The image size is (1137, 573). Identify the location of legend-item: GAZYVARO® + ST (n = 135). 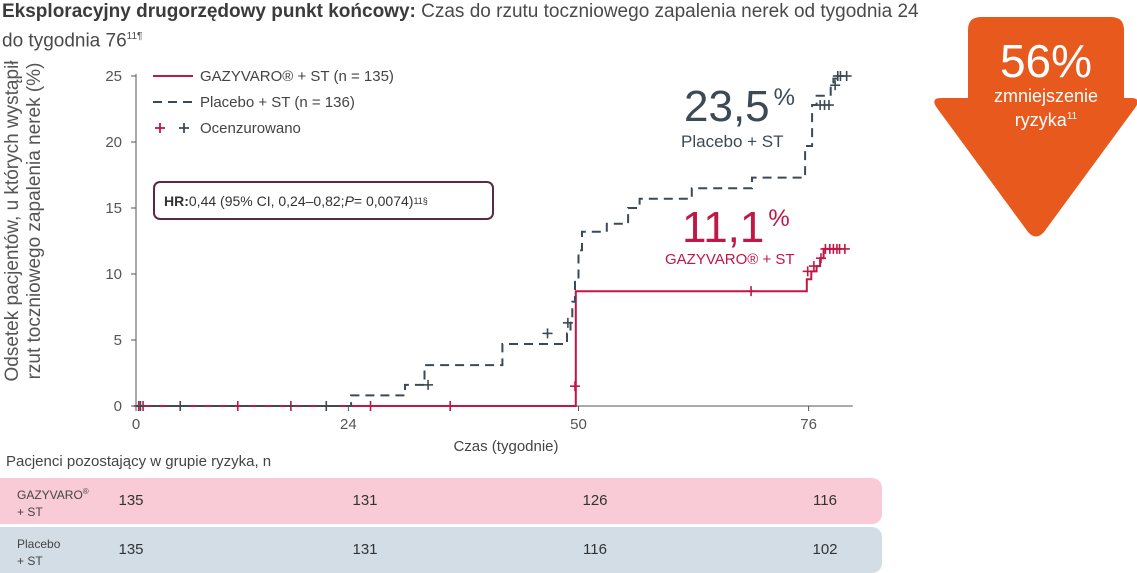
(273, 76).